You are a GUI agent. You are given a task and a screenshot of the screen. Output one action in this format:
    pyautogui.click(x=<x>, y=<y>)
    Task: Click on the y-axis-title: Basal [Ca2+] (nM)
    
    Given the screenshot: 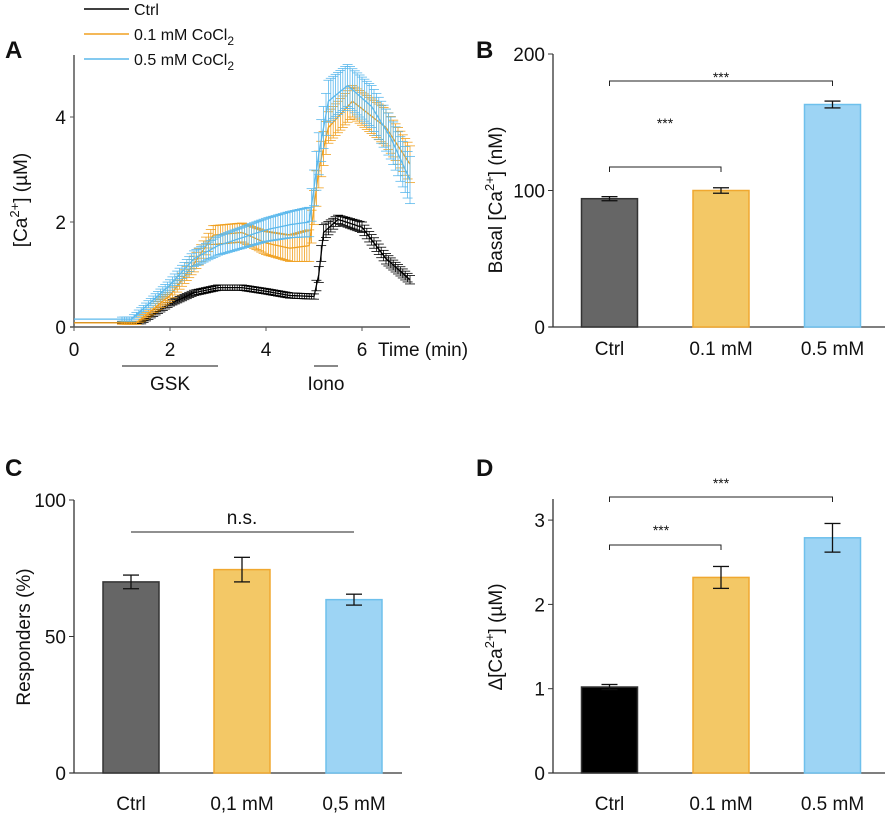 What is the action you would take?
    pyautogui.click(x=494, y=200)
    